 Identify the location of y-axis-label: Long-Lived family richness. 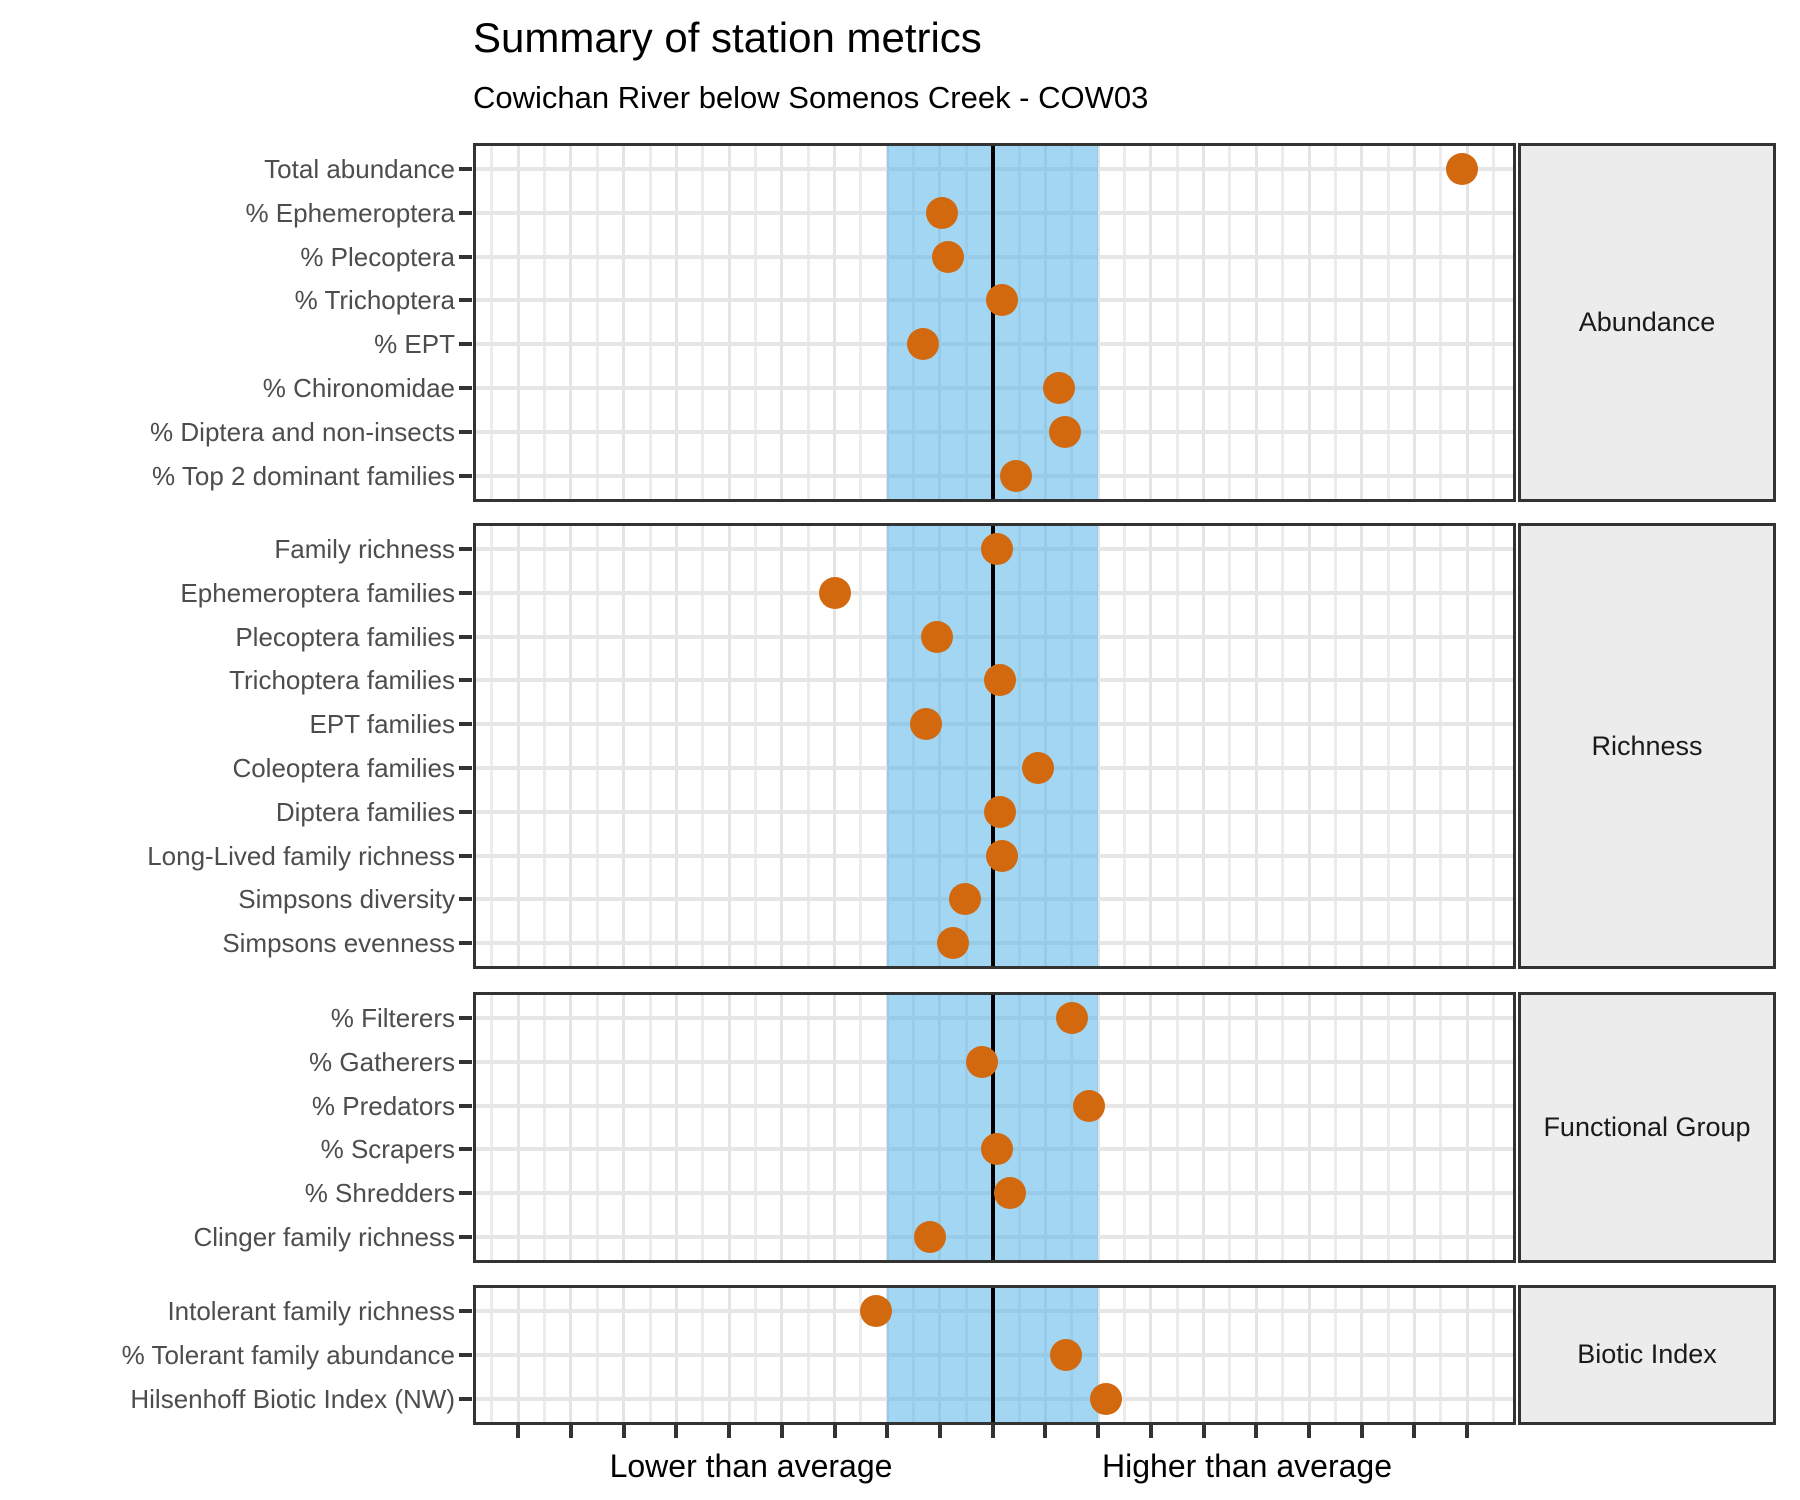
(301, 855).